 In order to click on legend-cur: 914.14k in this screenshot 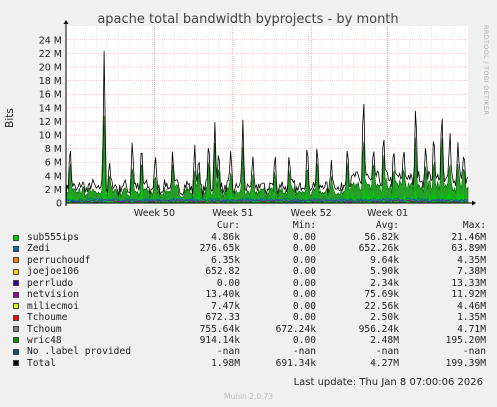, I will do `click(219, 340)`.